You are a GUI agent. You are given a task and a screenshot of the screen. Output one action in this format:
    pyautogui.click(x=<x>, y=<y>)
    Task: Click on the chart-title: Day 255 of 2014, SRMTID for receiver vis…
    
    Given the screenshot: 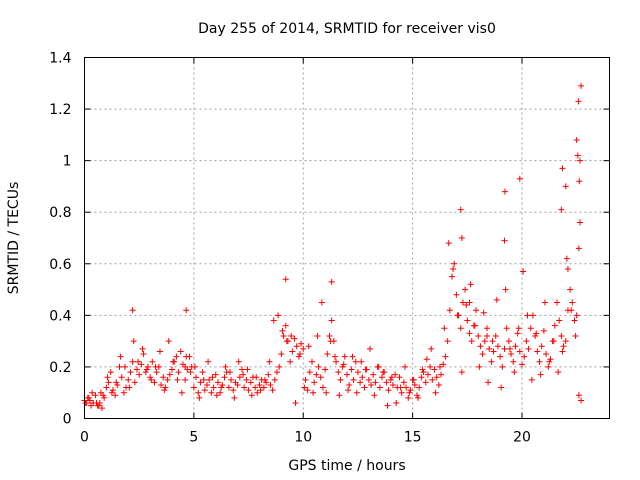 What is the action you would take?
    pyautogui.click(x=347, y=29)
    